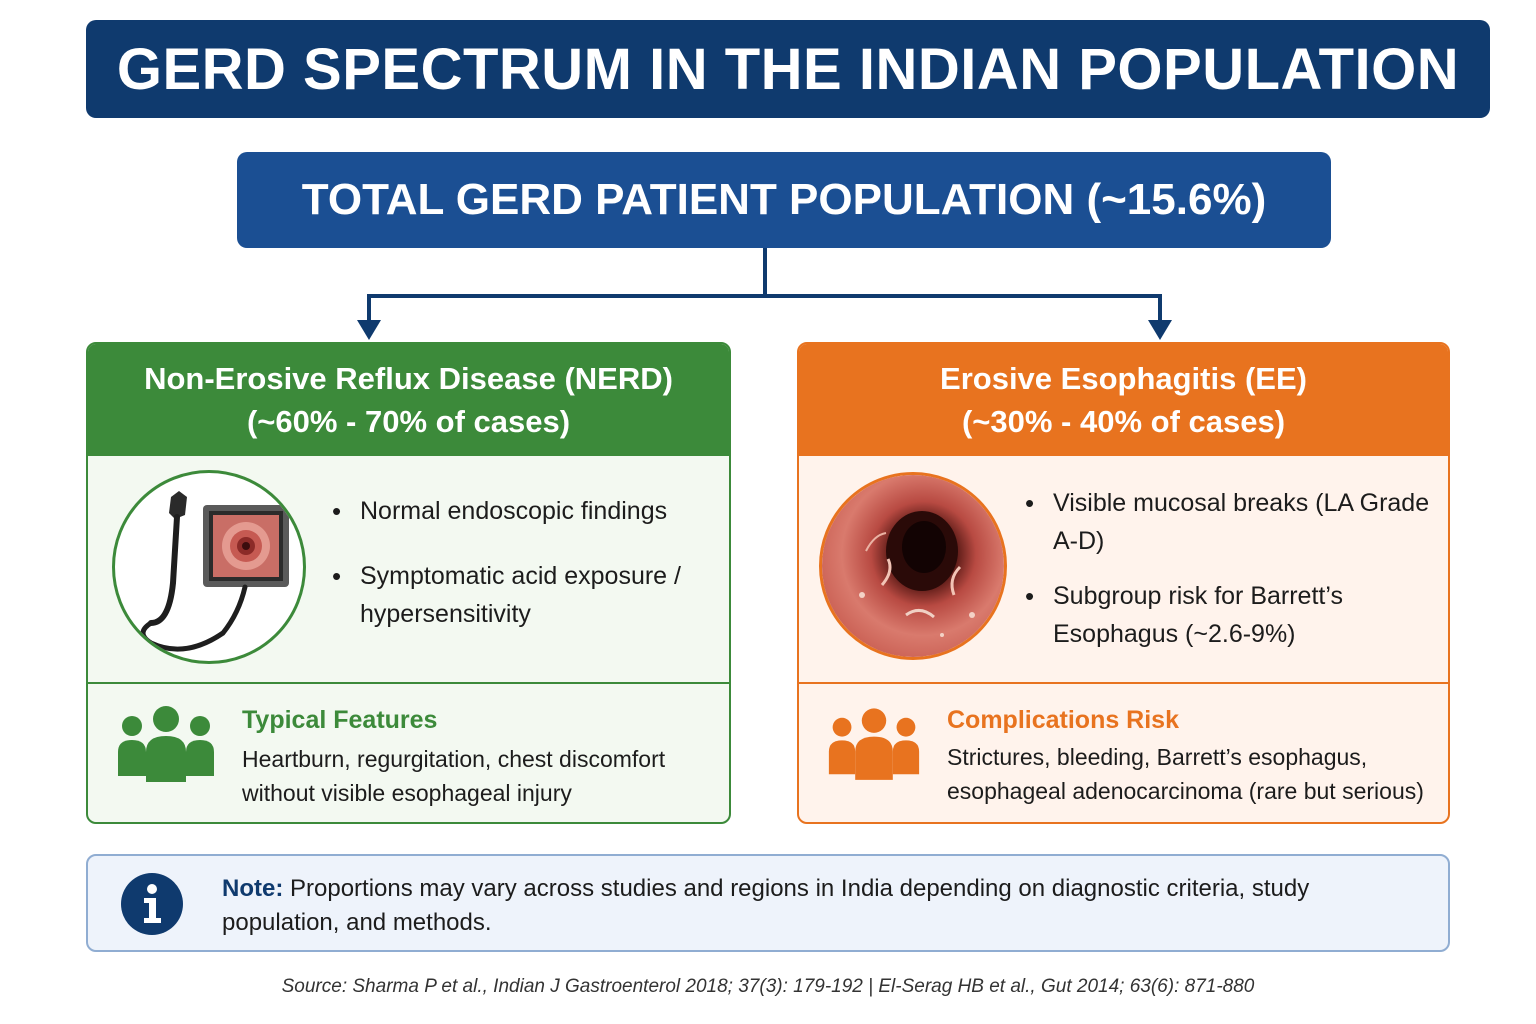  What do you see at coordinates (1123, 421) in the screenshot?
I see `ee-share: (~30% - 40% of cases)` at bounding box center [1123, 421].